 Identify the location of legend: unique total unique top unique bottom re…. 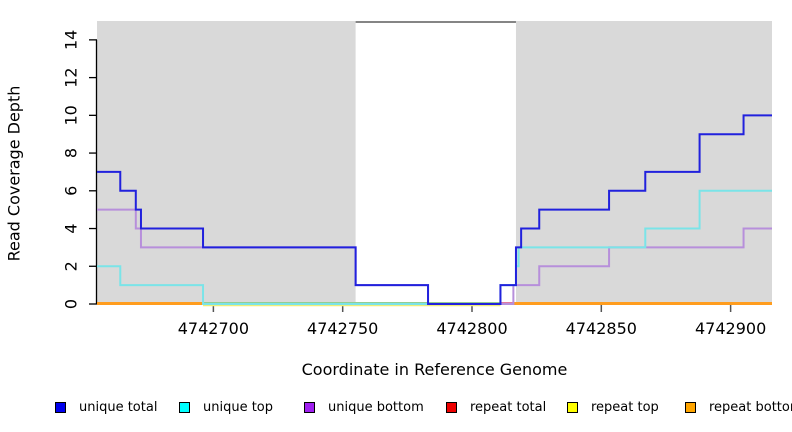
(396, 409).